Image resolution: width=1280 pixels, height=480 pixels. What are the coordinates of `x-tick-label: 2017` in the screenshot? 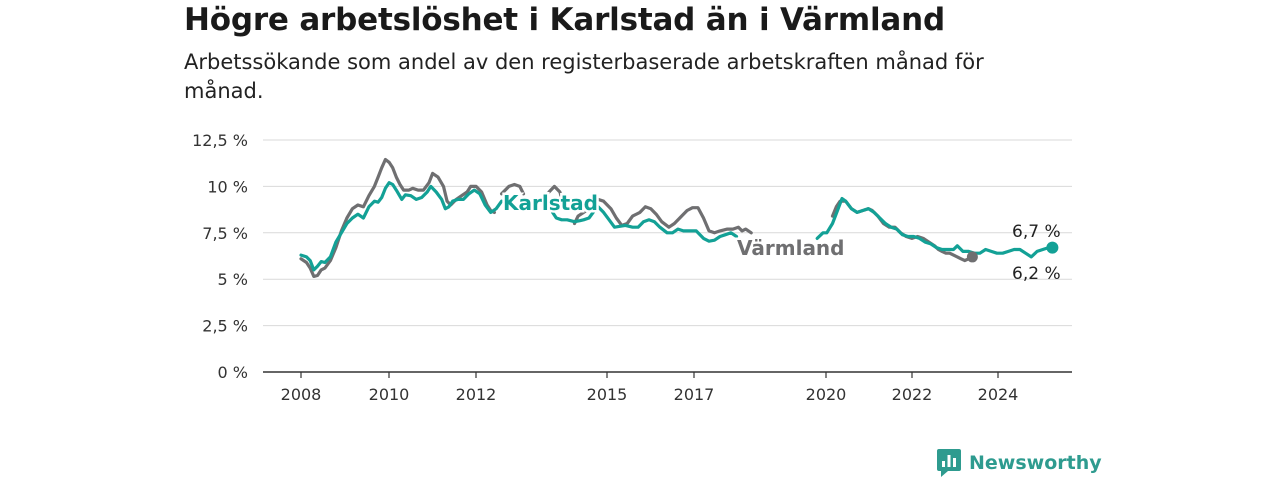 It's located at (694, 394).